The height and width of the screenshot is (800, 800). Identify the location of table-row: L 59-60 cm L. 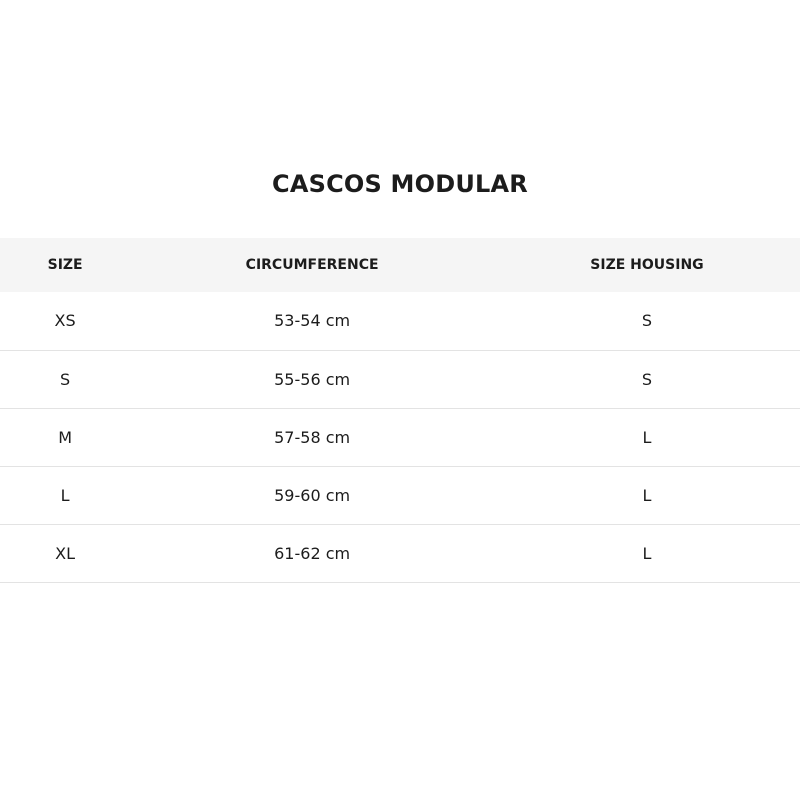
(400, 495).